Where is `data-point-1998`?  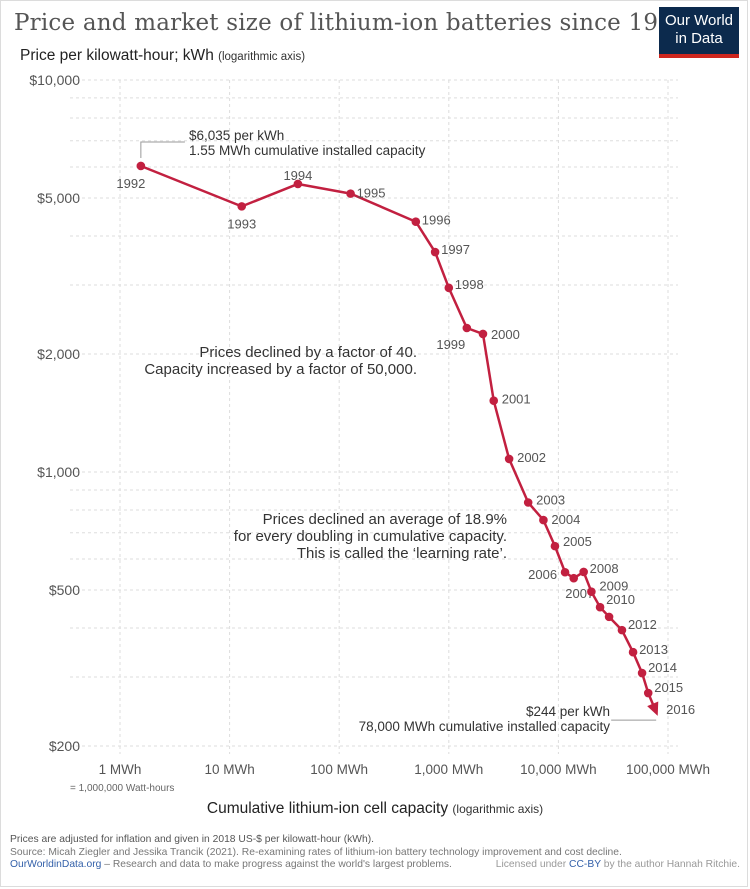
data-point-1998 is located at coordinates (449, 288).